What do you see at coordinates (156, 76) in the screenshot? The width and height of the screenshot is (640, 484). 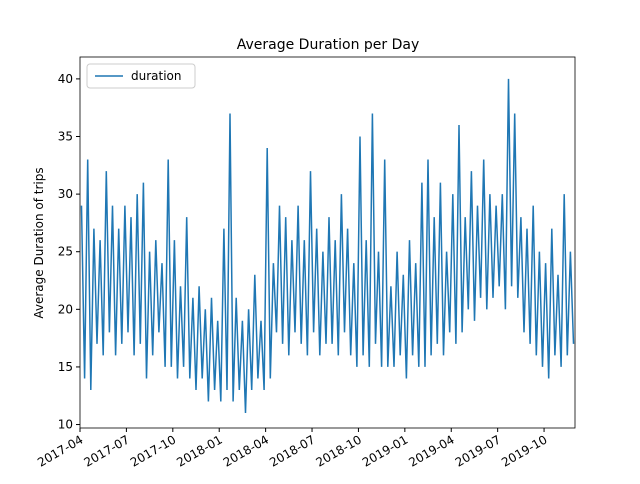 I see `legend-label: duration` at bounding box center [156, 76].